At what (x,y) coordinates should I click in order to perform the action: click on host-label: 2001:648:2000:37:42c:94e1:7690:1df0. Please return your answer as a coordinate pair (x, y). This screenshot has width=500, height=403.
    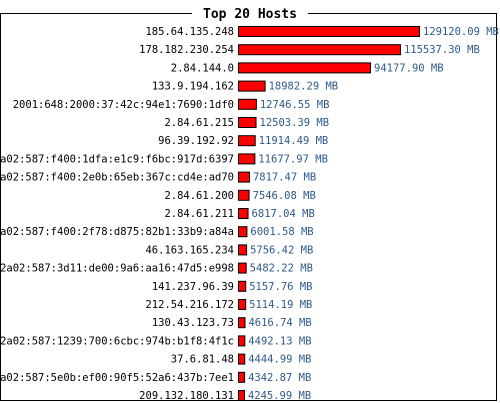
    Looking at the image, I should click on (123, 105).